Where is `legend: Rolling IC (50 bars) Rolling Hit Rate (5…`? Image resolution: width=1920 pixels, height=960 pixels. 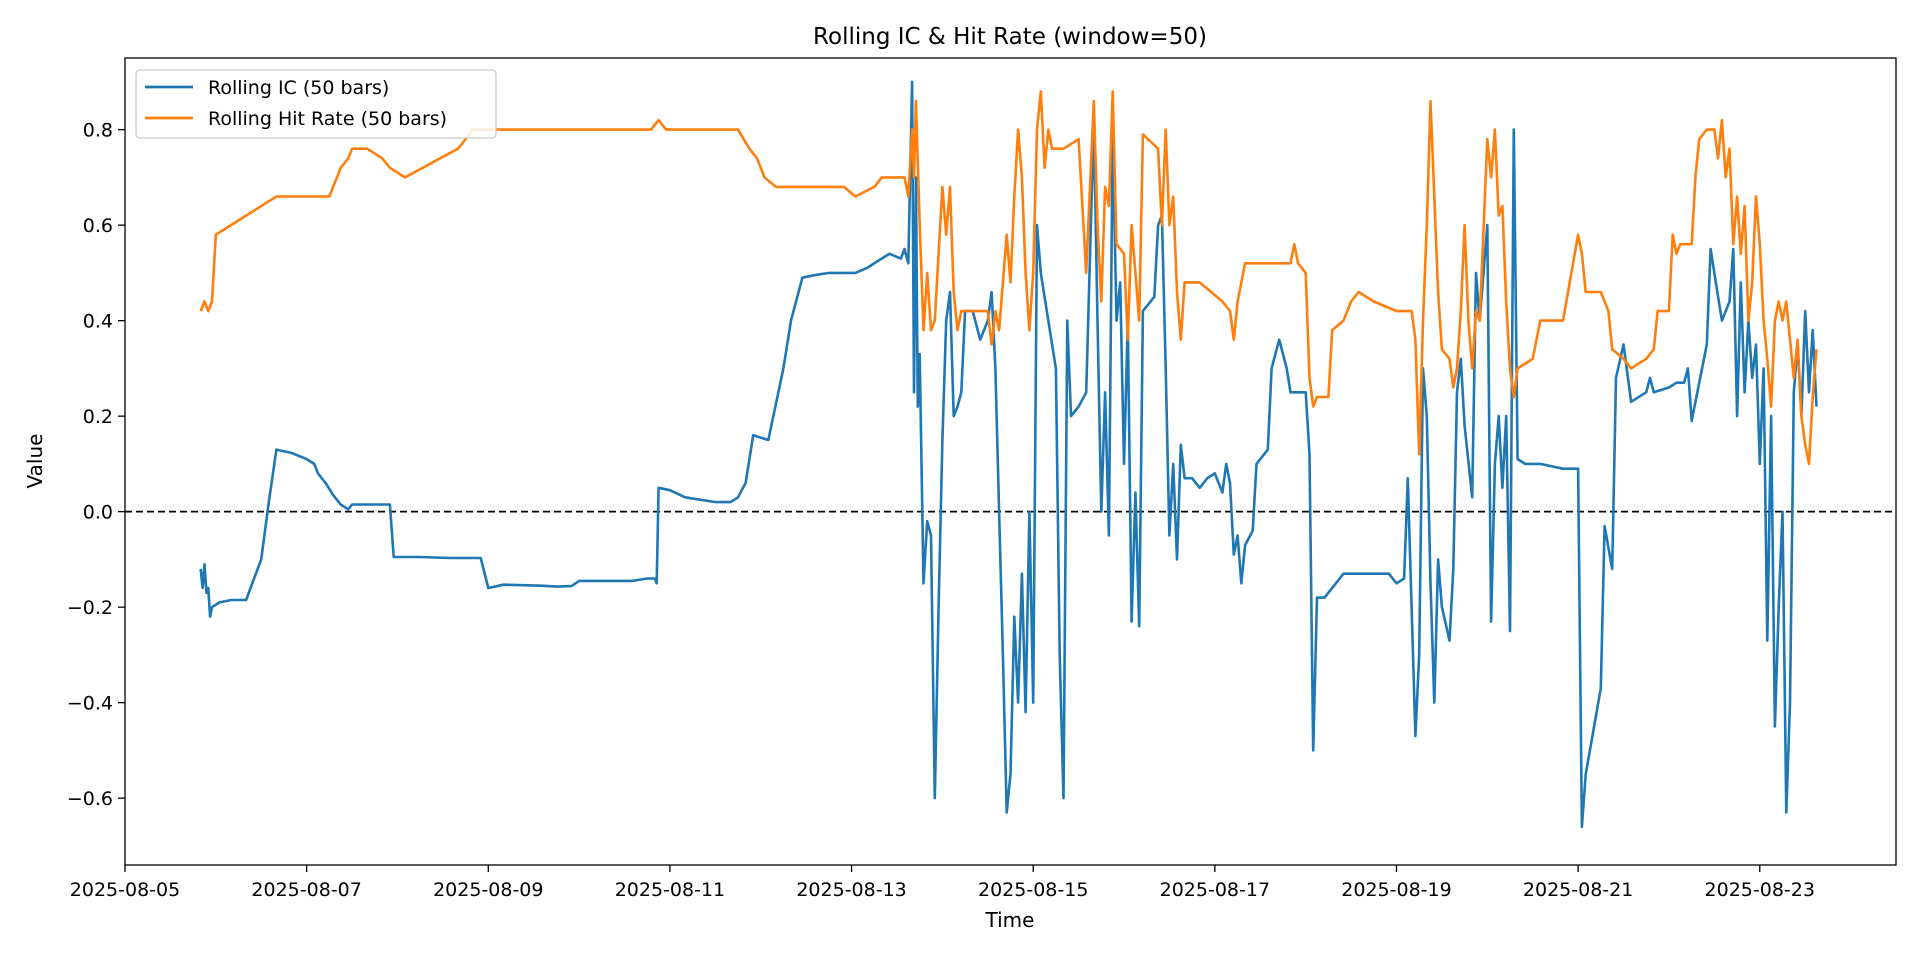 legend: Rolling IC (50 bars) Rolling Hit Rate (5… is located at coordinates (316, 104).